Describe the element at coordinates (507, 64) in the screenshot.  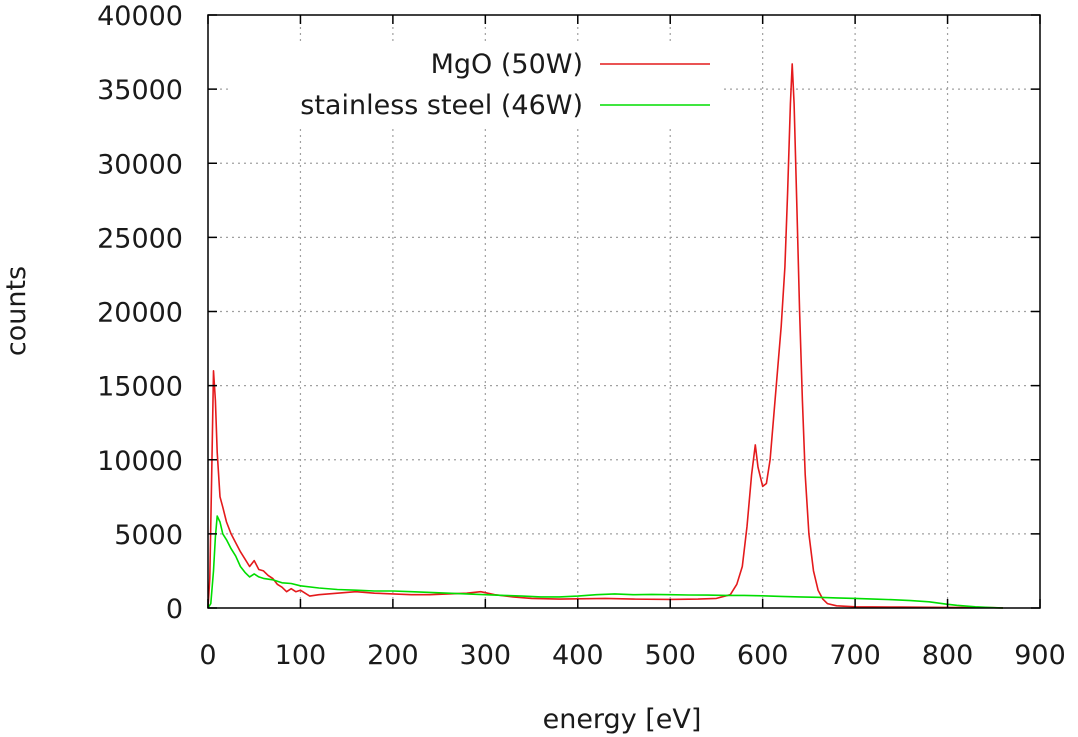
I see `legend-label-mgo: MgO (50W)` at that location.